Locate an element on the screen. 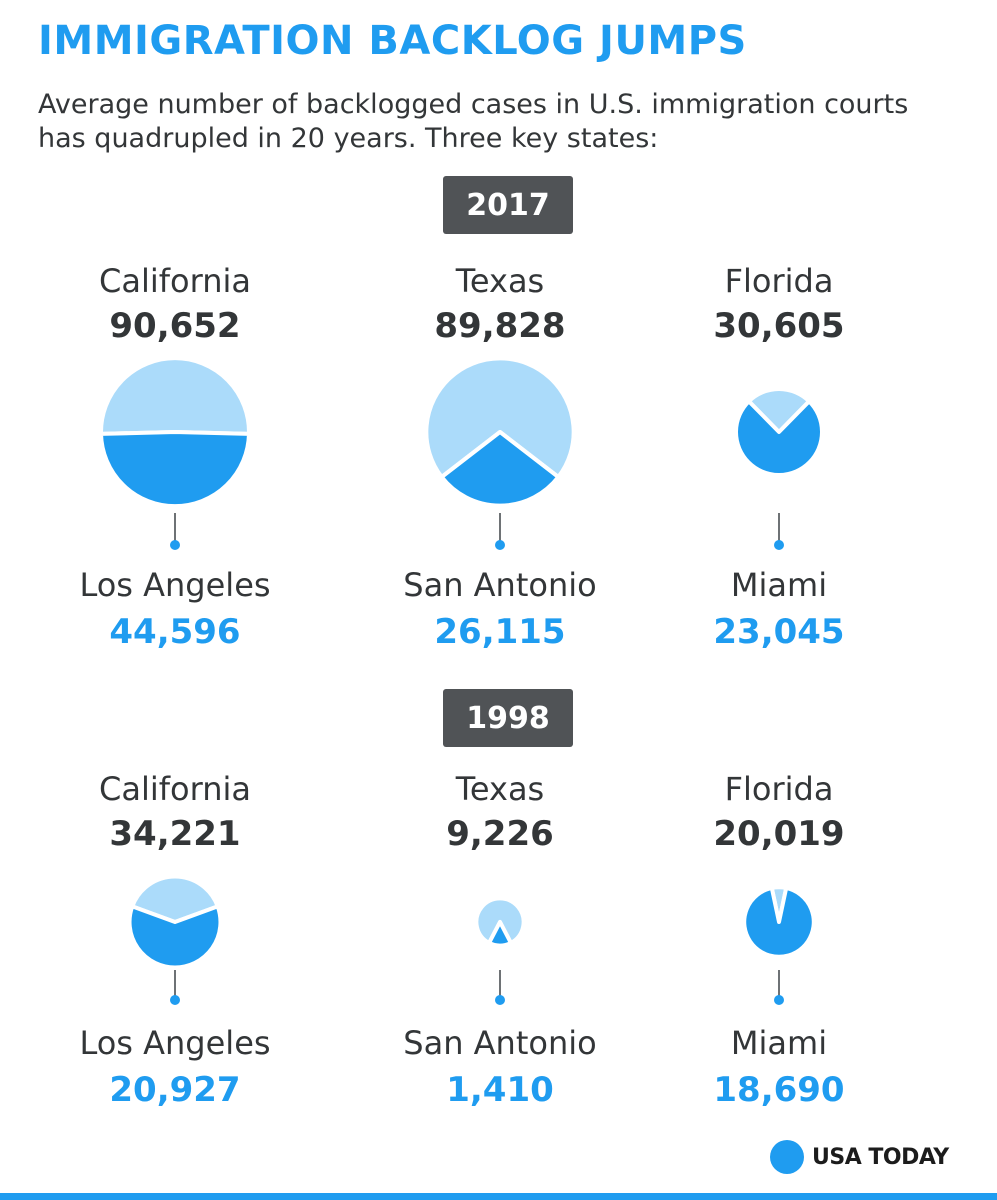  state-label-california-2017: California is located at coordinates (175, 281).